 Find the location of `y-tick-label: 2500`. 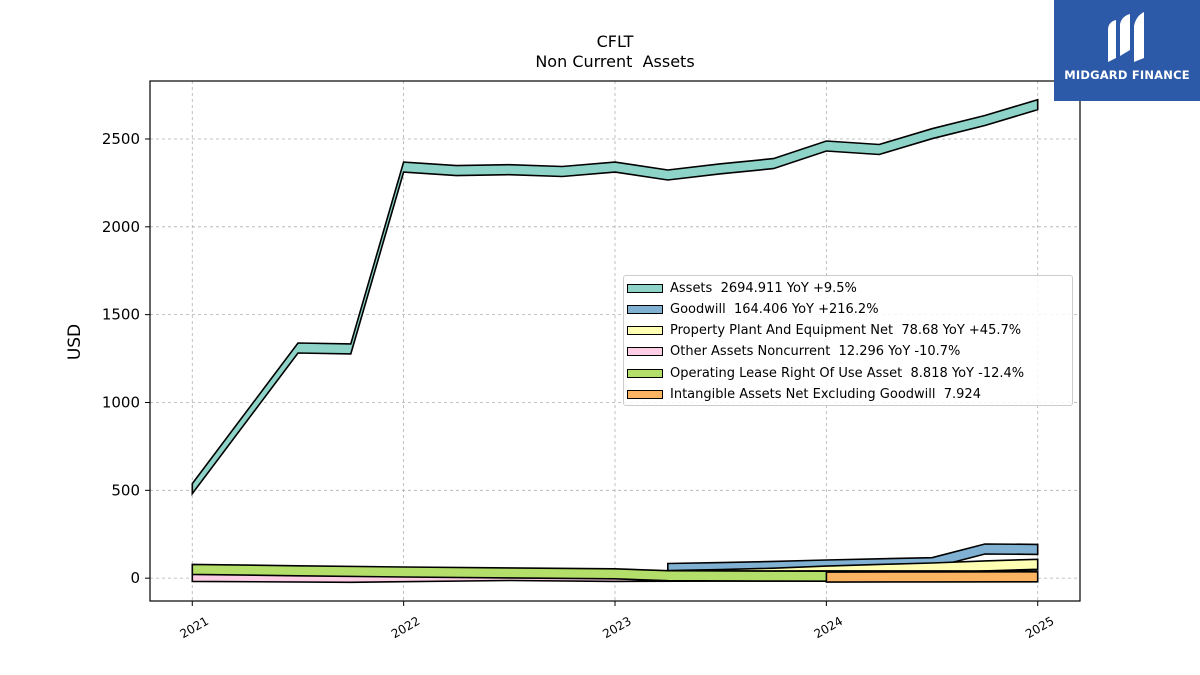

y-tick-label: 2500 is located at coordinates (121, 139).